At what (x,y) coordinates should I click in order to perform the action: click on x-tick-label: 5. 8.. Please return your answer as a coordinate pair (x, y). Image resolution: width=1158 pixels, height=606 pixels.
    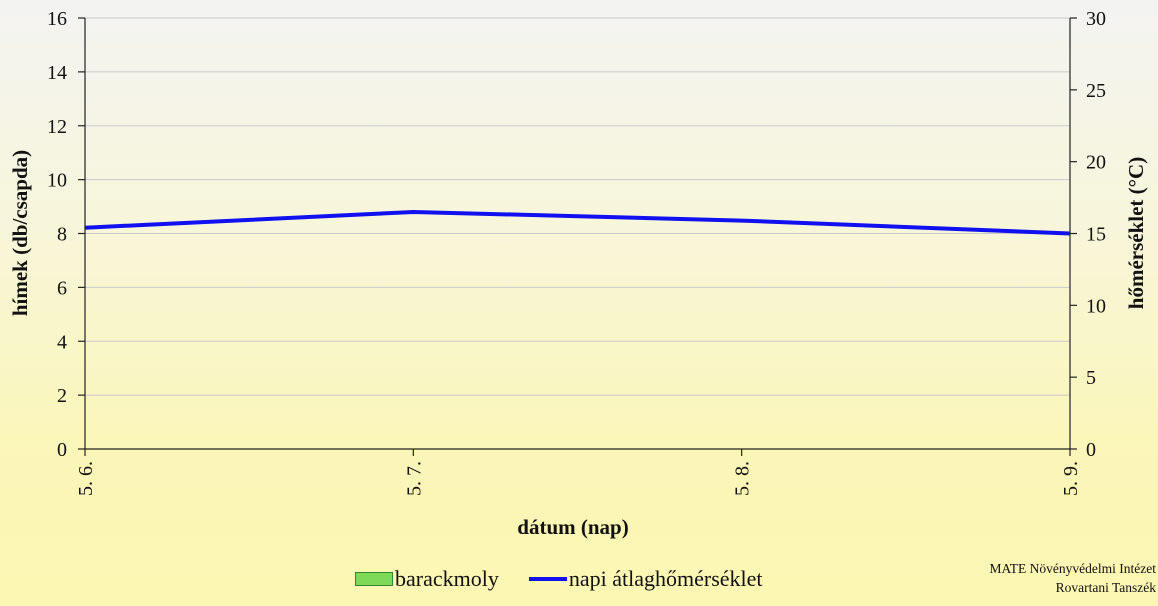
    Looking at the image, I should click on (743, 478).